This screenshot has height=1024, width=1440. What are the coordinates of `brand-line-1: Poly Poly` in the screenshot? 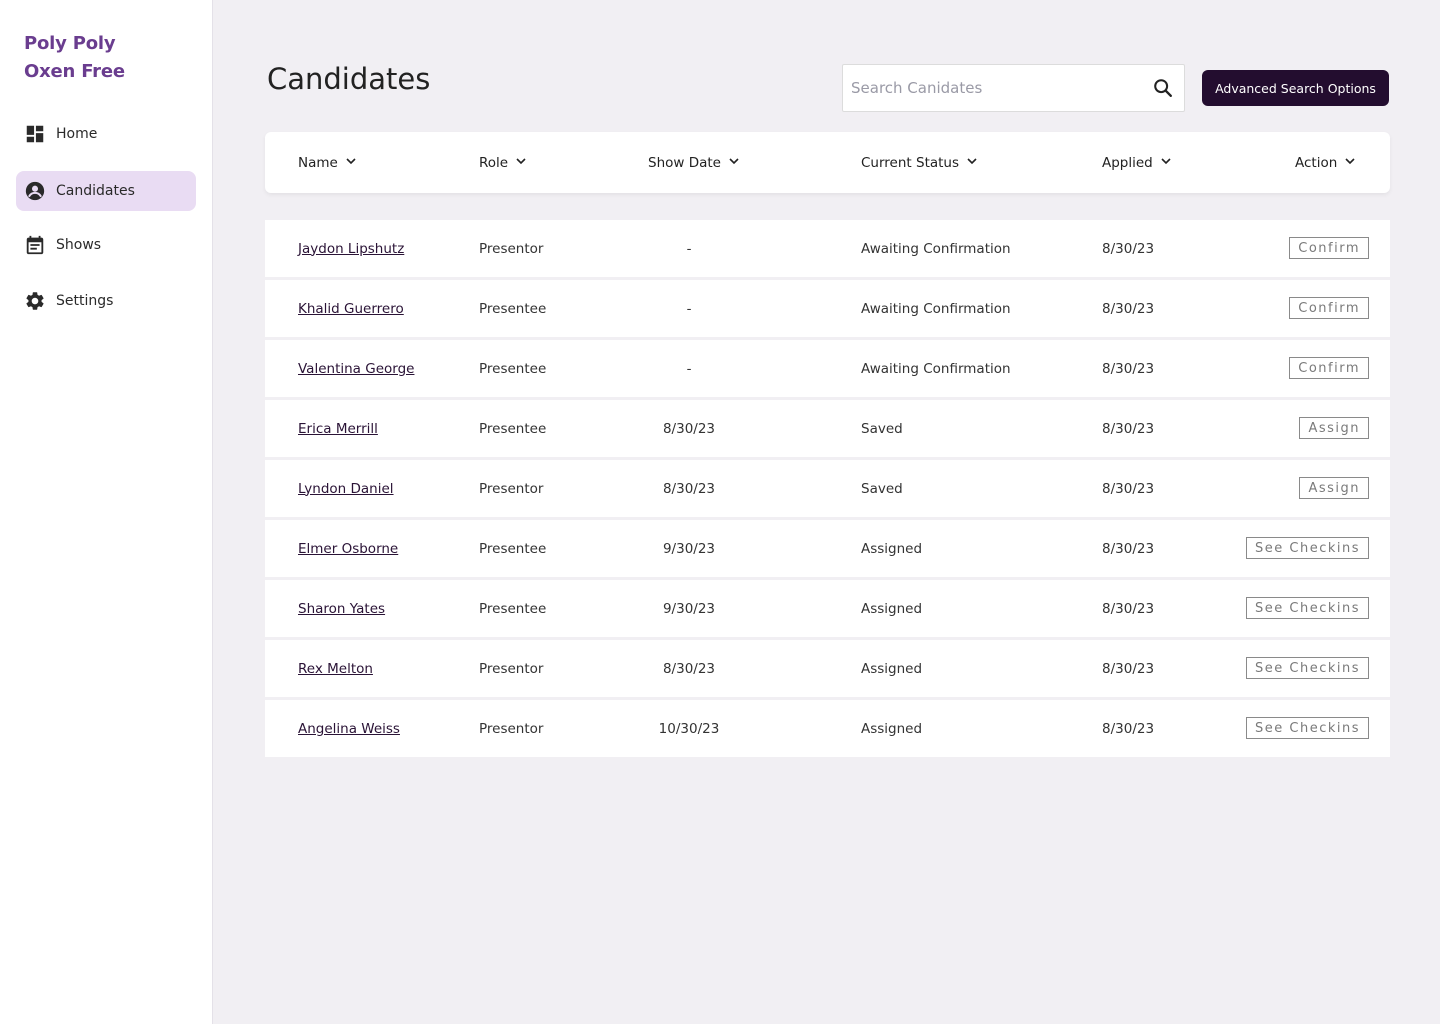 It's located at (70, 43).